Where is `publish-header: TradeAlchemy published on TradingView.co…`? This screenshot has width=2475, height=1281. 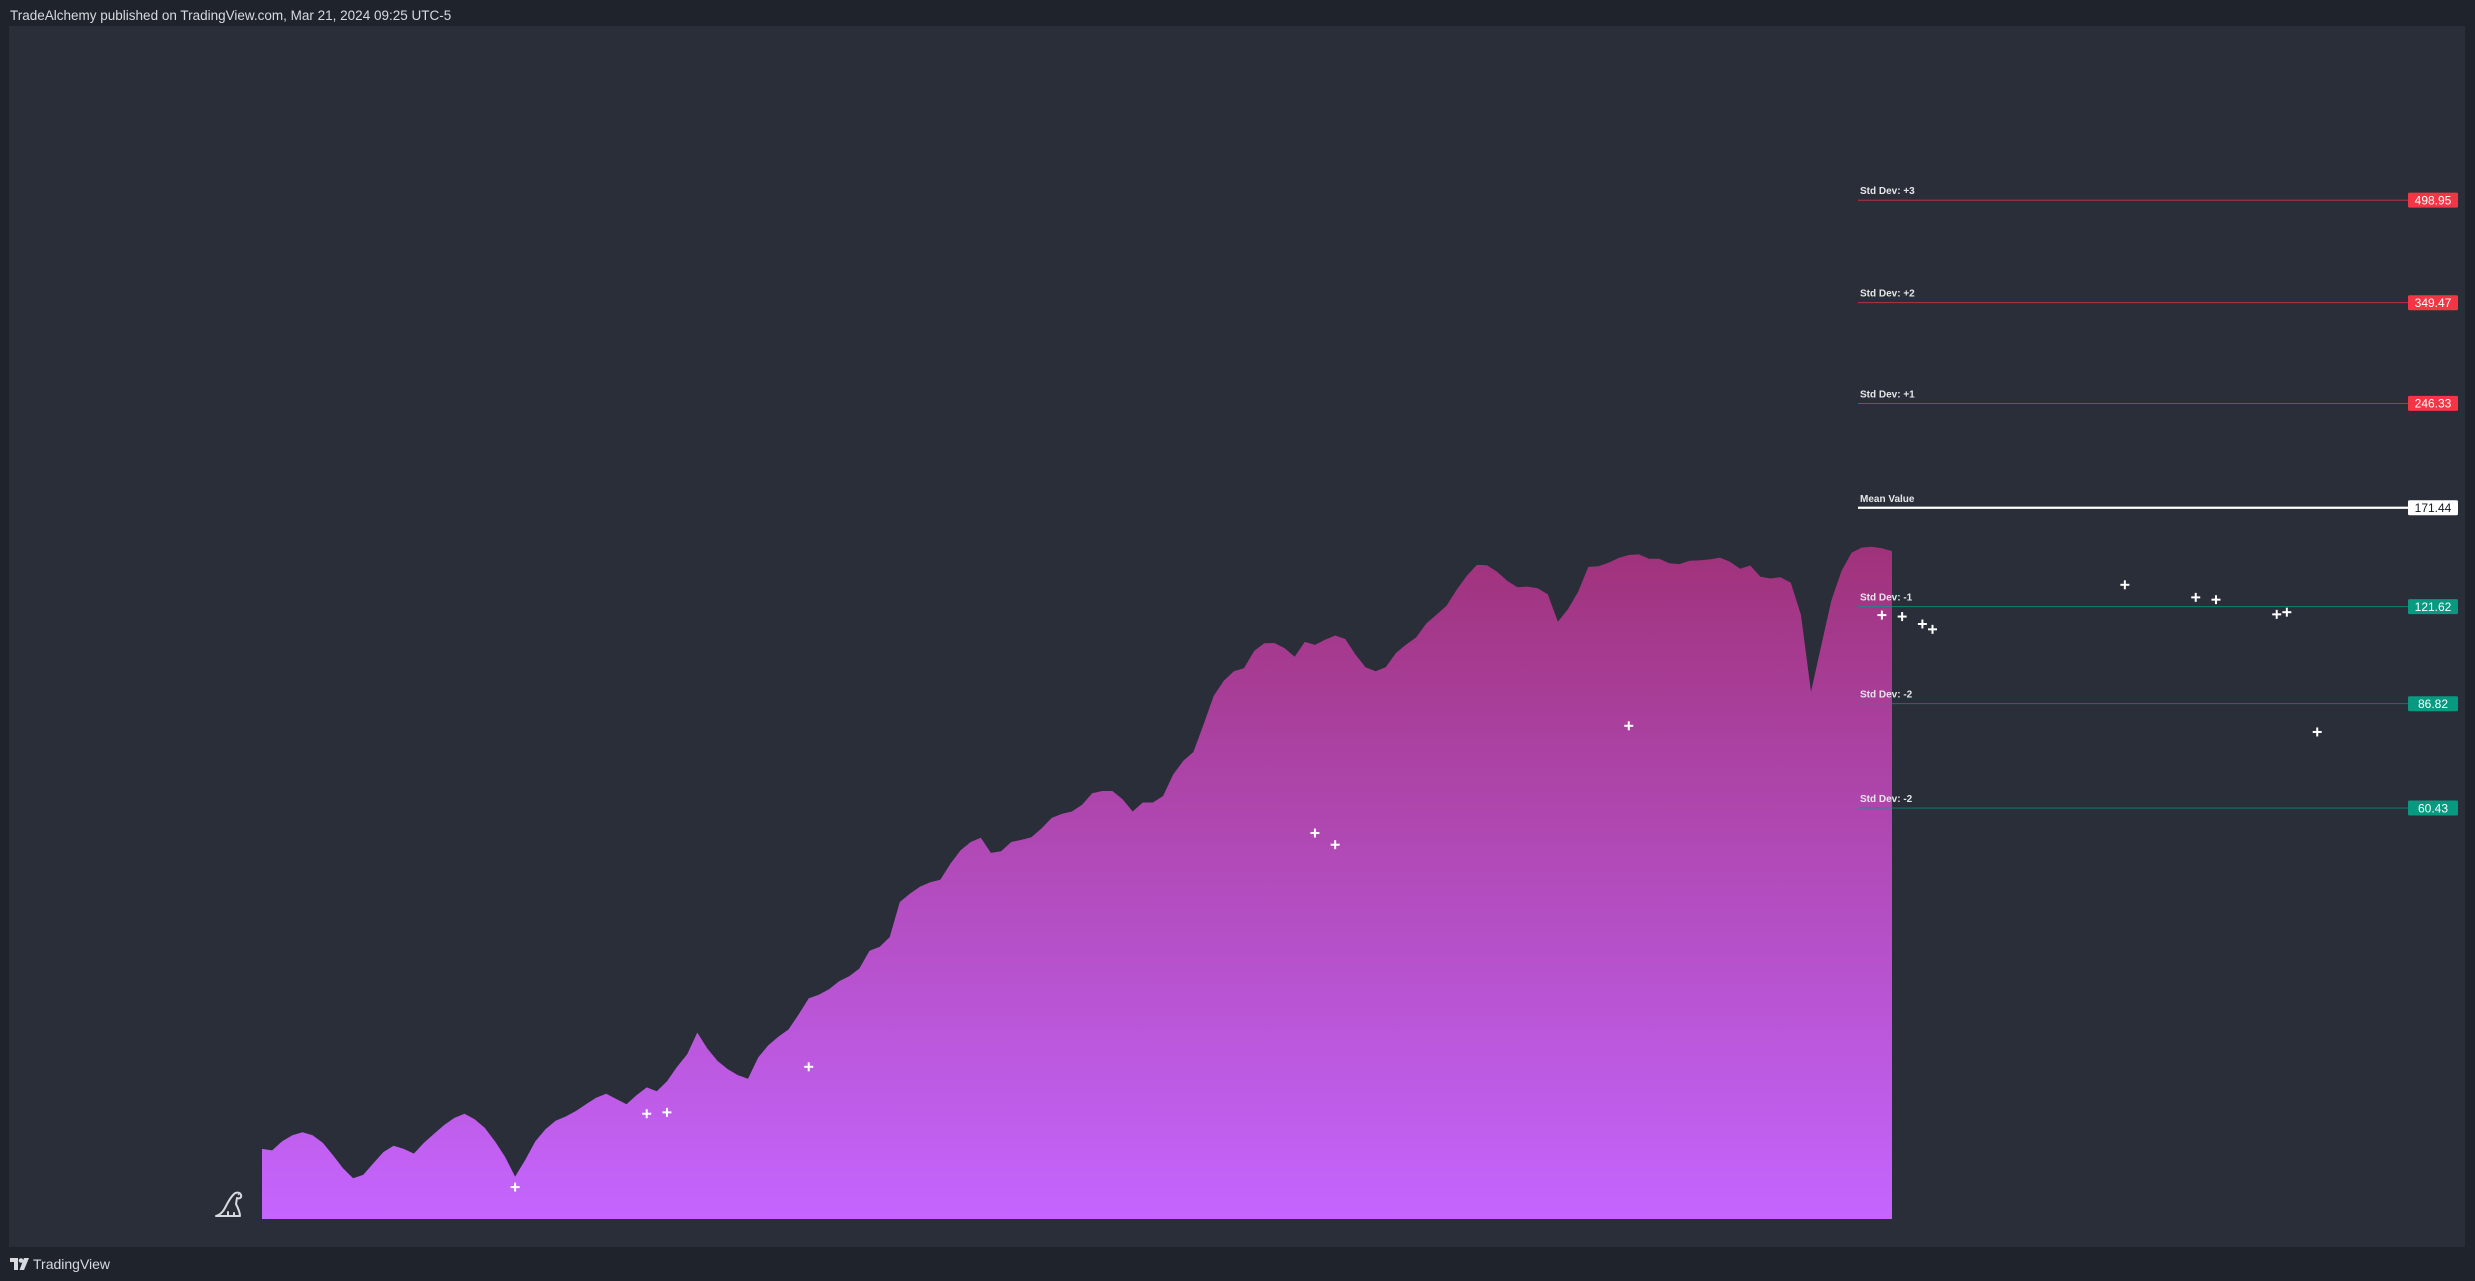
publish-header: TradeAlchemy published on TradingView.co… is located at coordinates (1237, 13).